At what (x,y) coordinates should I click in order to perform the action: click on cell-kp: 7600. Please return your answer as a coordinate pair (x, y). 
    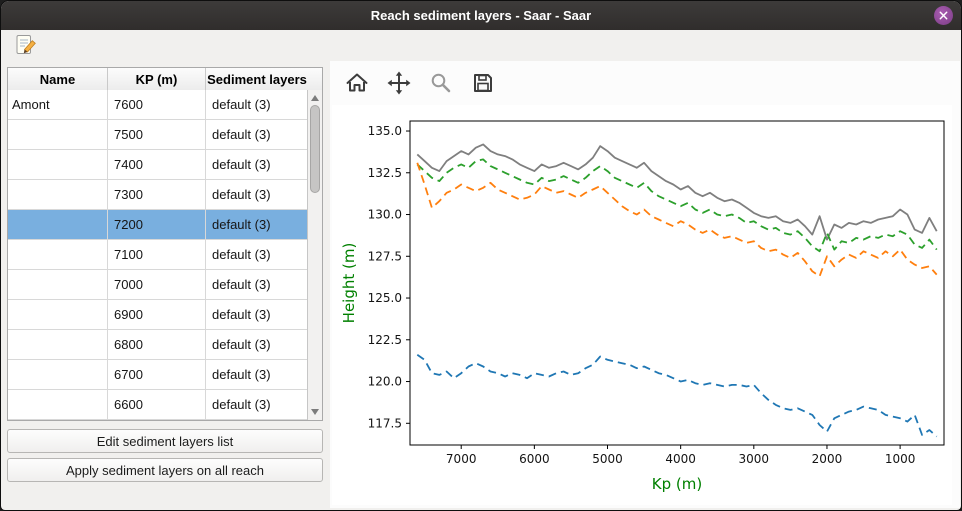
    Looking at the image, I should click on (157, 104).